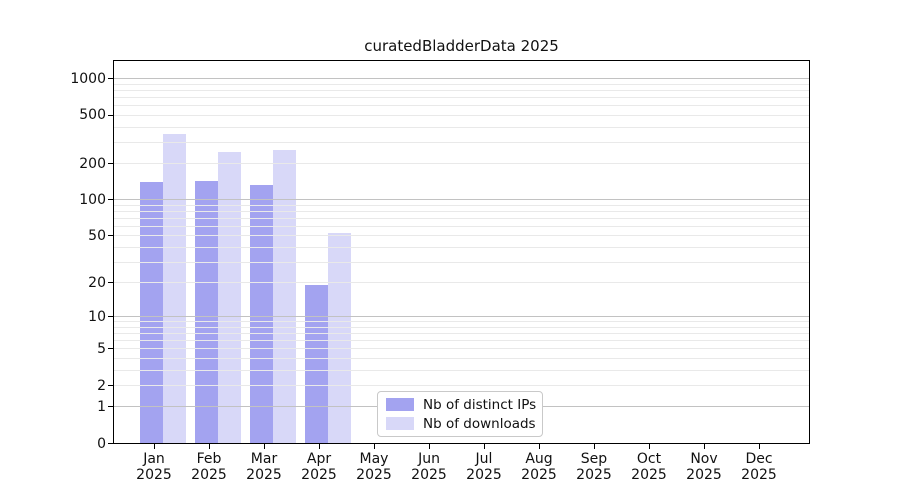 This screenshot has height=500, width=900. What do you see at coordinates (480, 404) in the screenshot?
I see `legend-label-distinct-ips: Nb of distinct IPs` at bounding box center [480, 404].